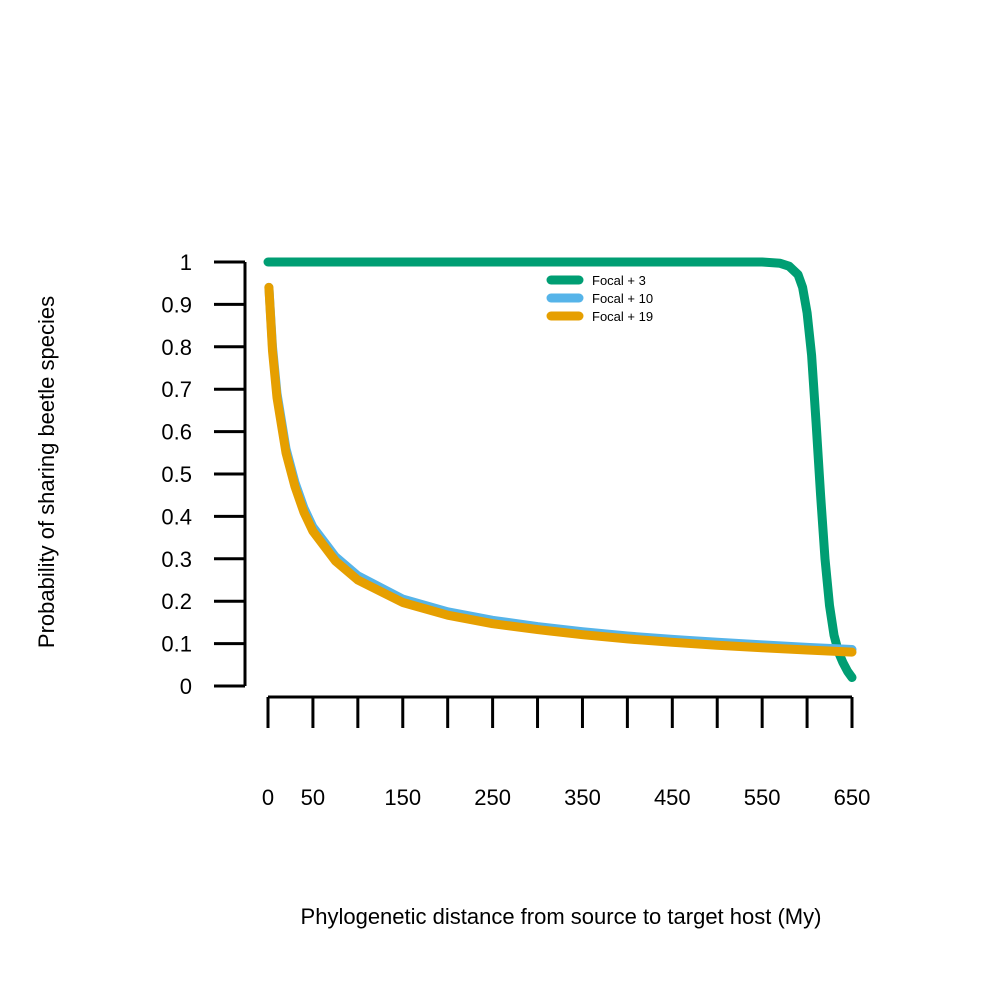  Describe the element at coordinates (852, 797) in the screenshot. I see `x-tick-label: 650` at that location.